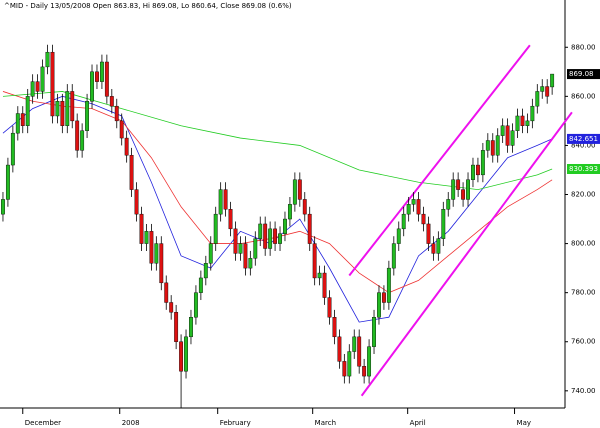  Describe the element at coordinates (583, 293) in the screenshot. I see `y-tick-label: 780.00` at that location.